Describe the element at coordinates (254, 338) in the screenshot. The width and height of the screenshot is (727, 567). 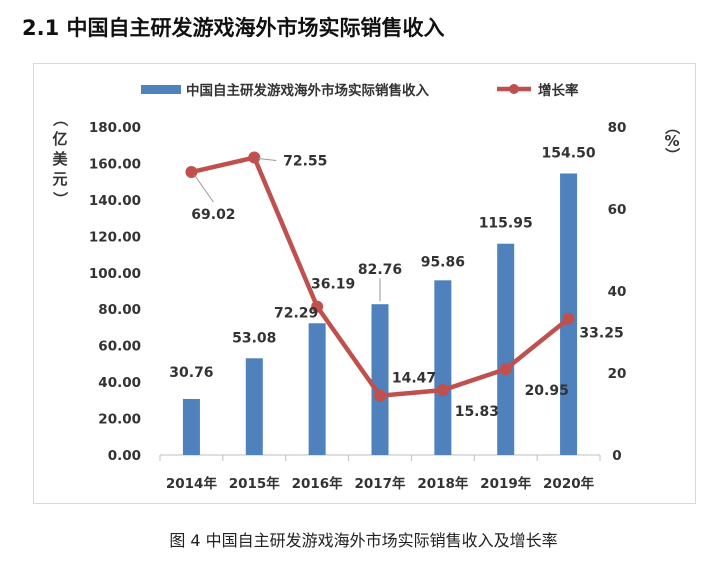
I see `revenue-data-label: 53.08` at that location.